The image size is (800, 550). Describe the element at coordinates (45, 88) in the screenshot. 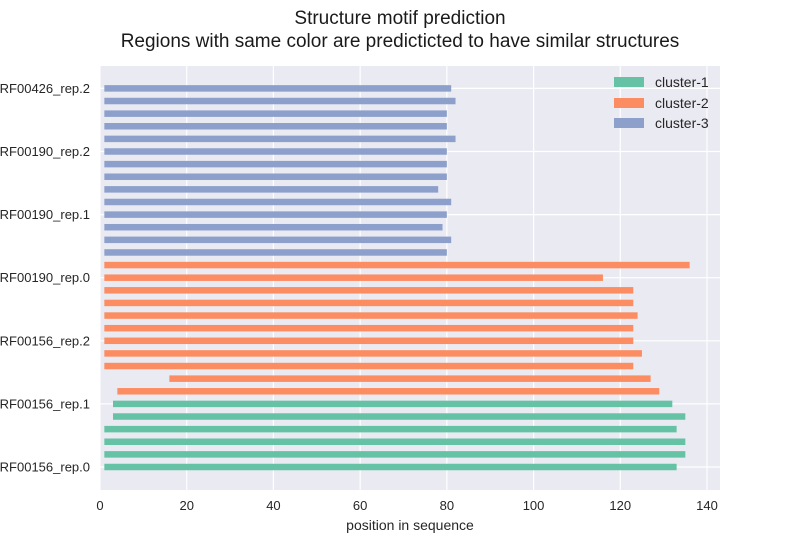

I see `y-tick-label: RF00426_rep.2` at that location.